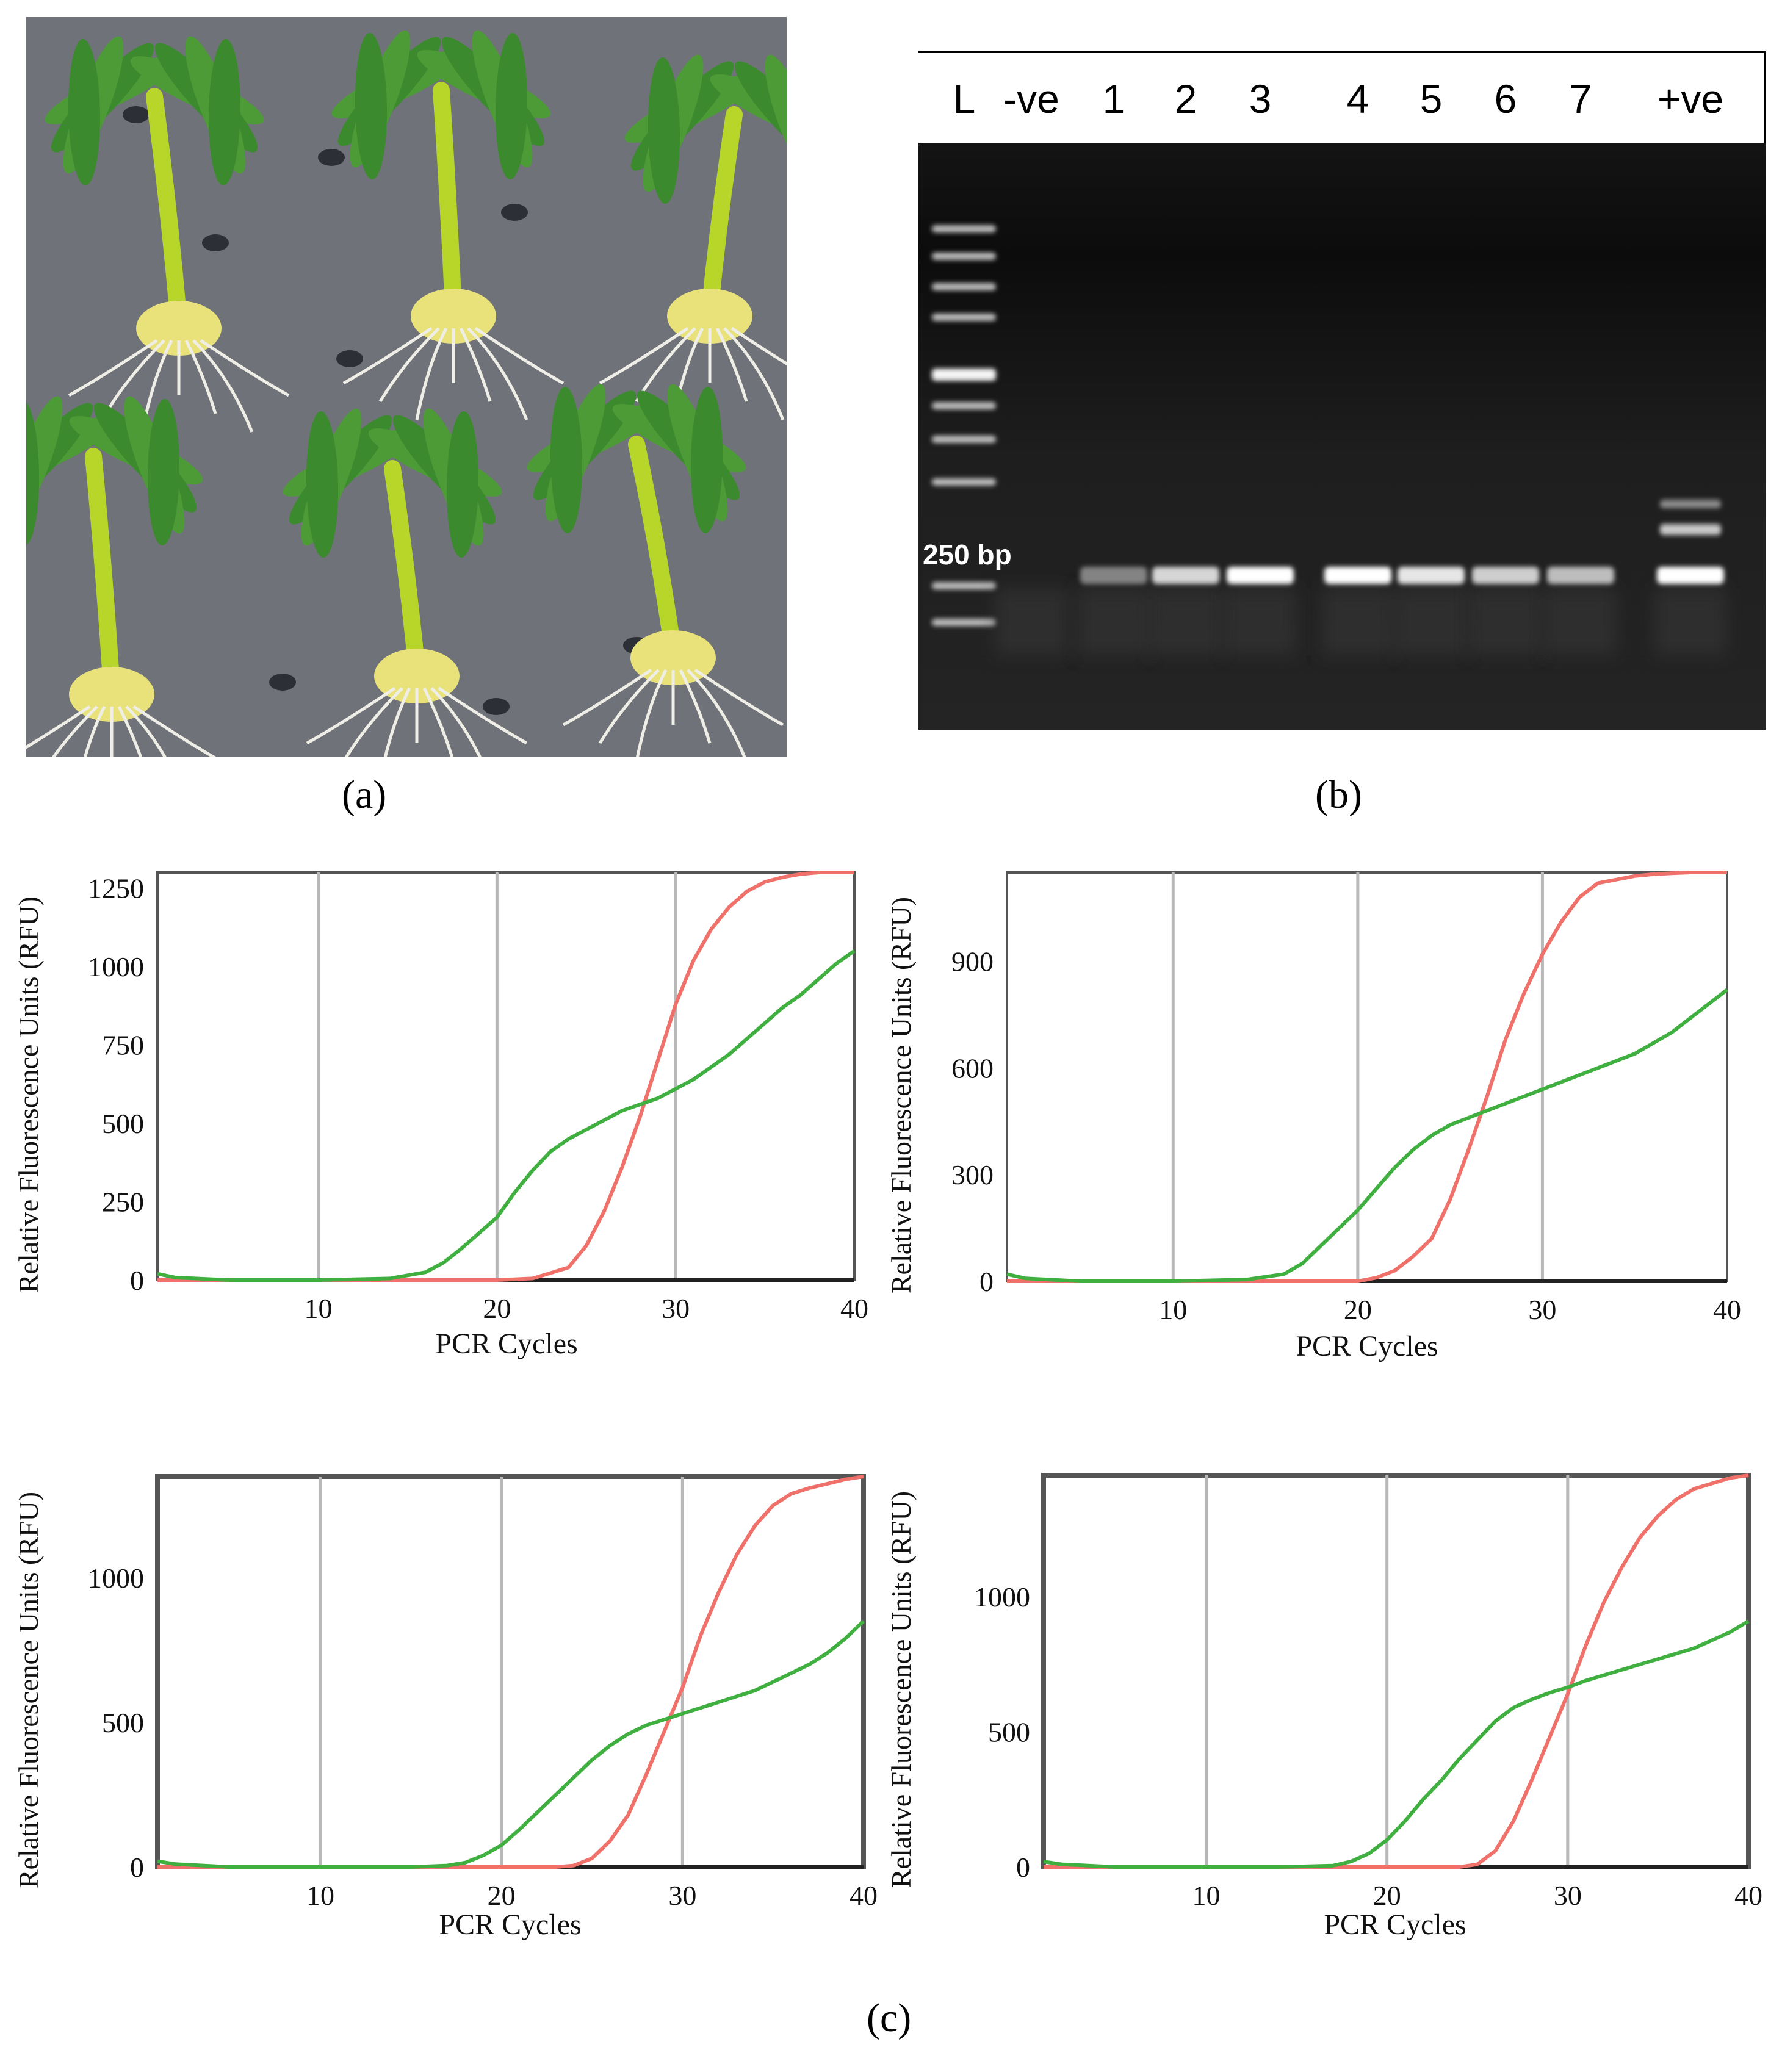 This screenshot has height=2072, width=1782. I want to click on x-tick-label: 20, so click(1387, 1895).